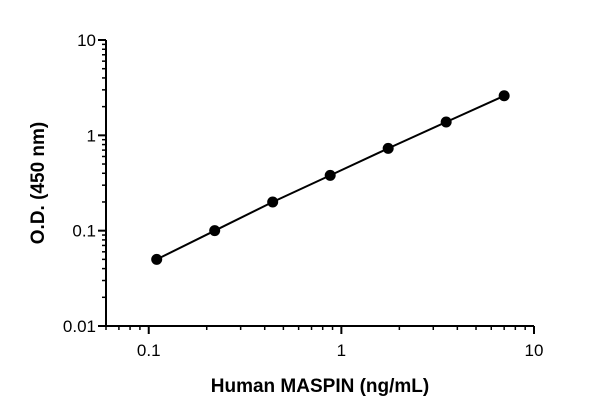 The width and height of the screenshot is (600, 414). I want to click on y-tick-label: 0.1, so click(84, 231).